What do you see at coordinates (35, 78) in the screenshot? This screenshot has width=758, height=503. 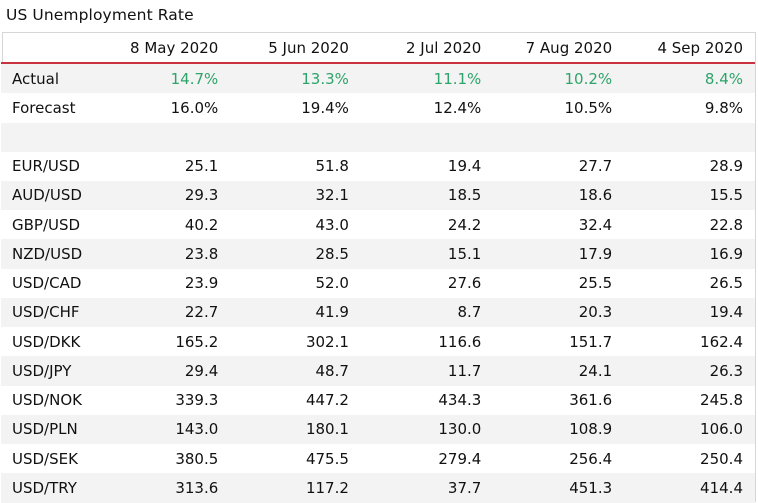 I see `row-label: Actual` at bounding box center [35, 78].